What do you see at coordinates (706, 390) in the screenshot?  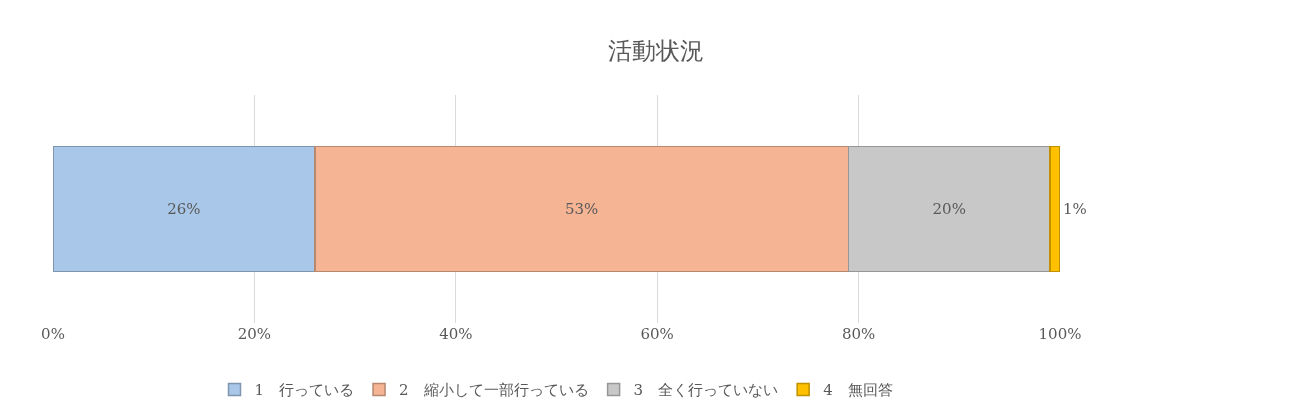 I see `legend-label: 3 全く行っていない` at bounding box center [706, 390].